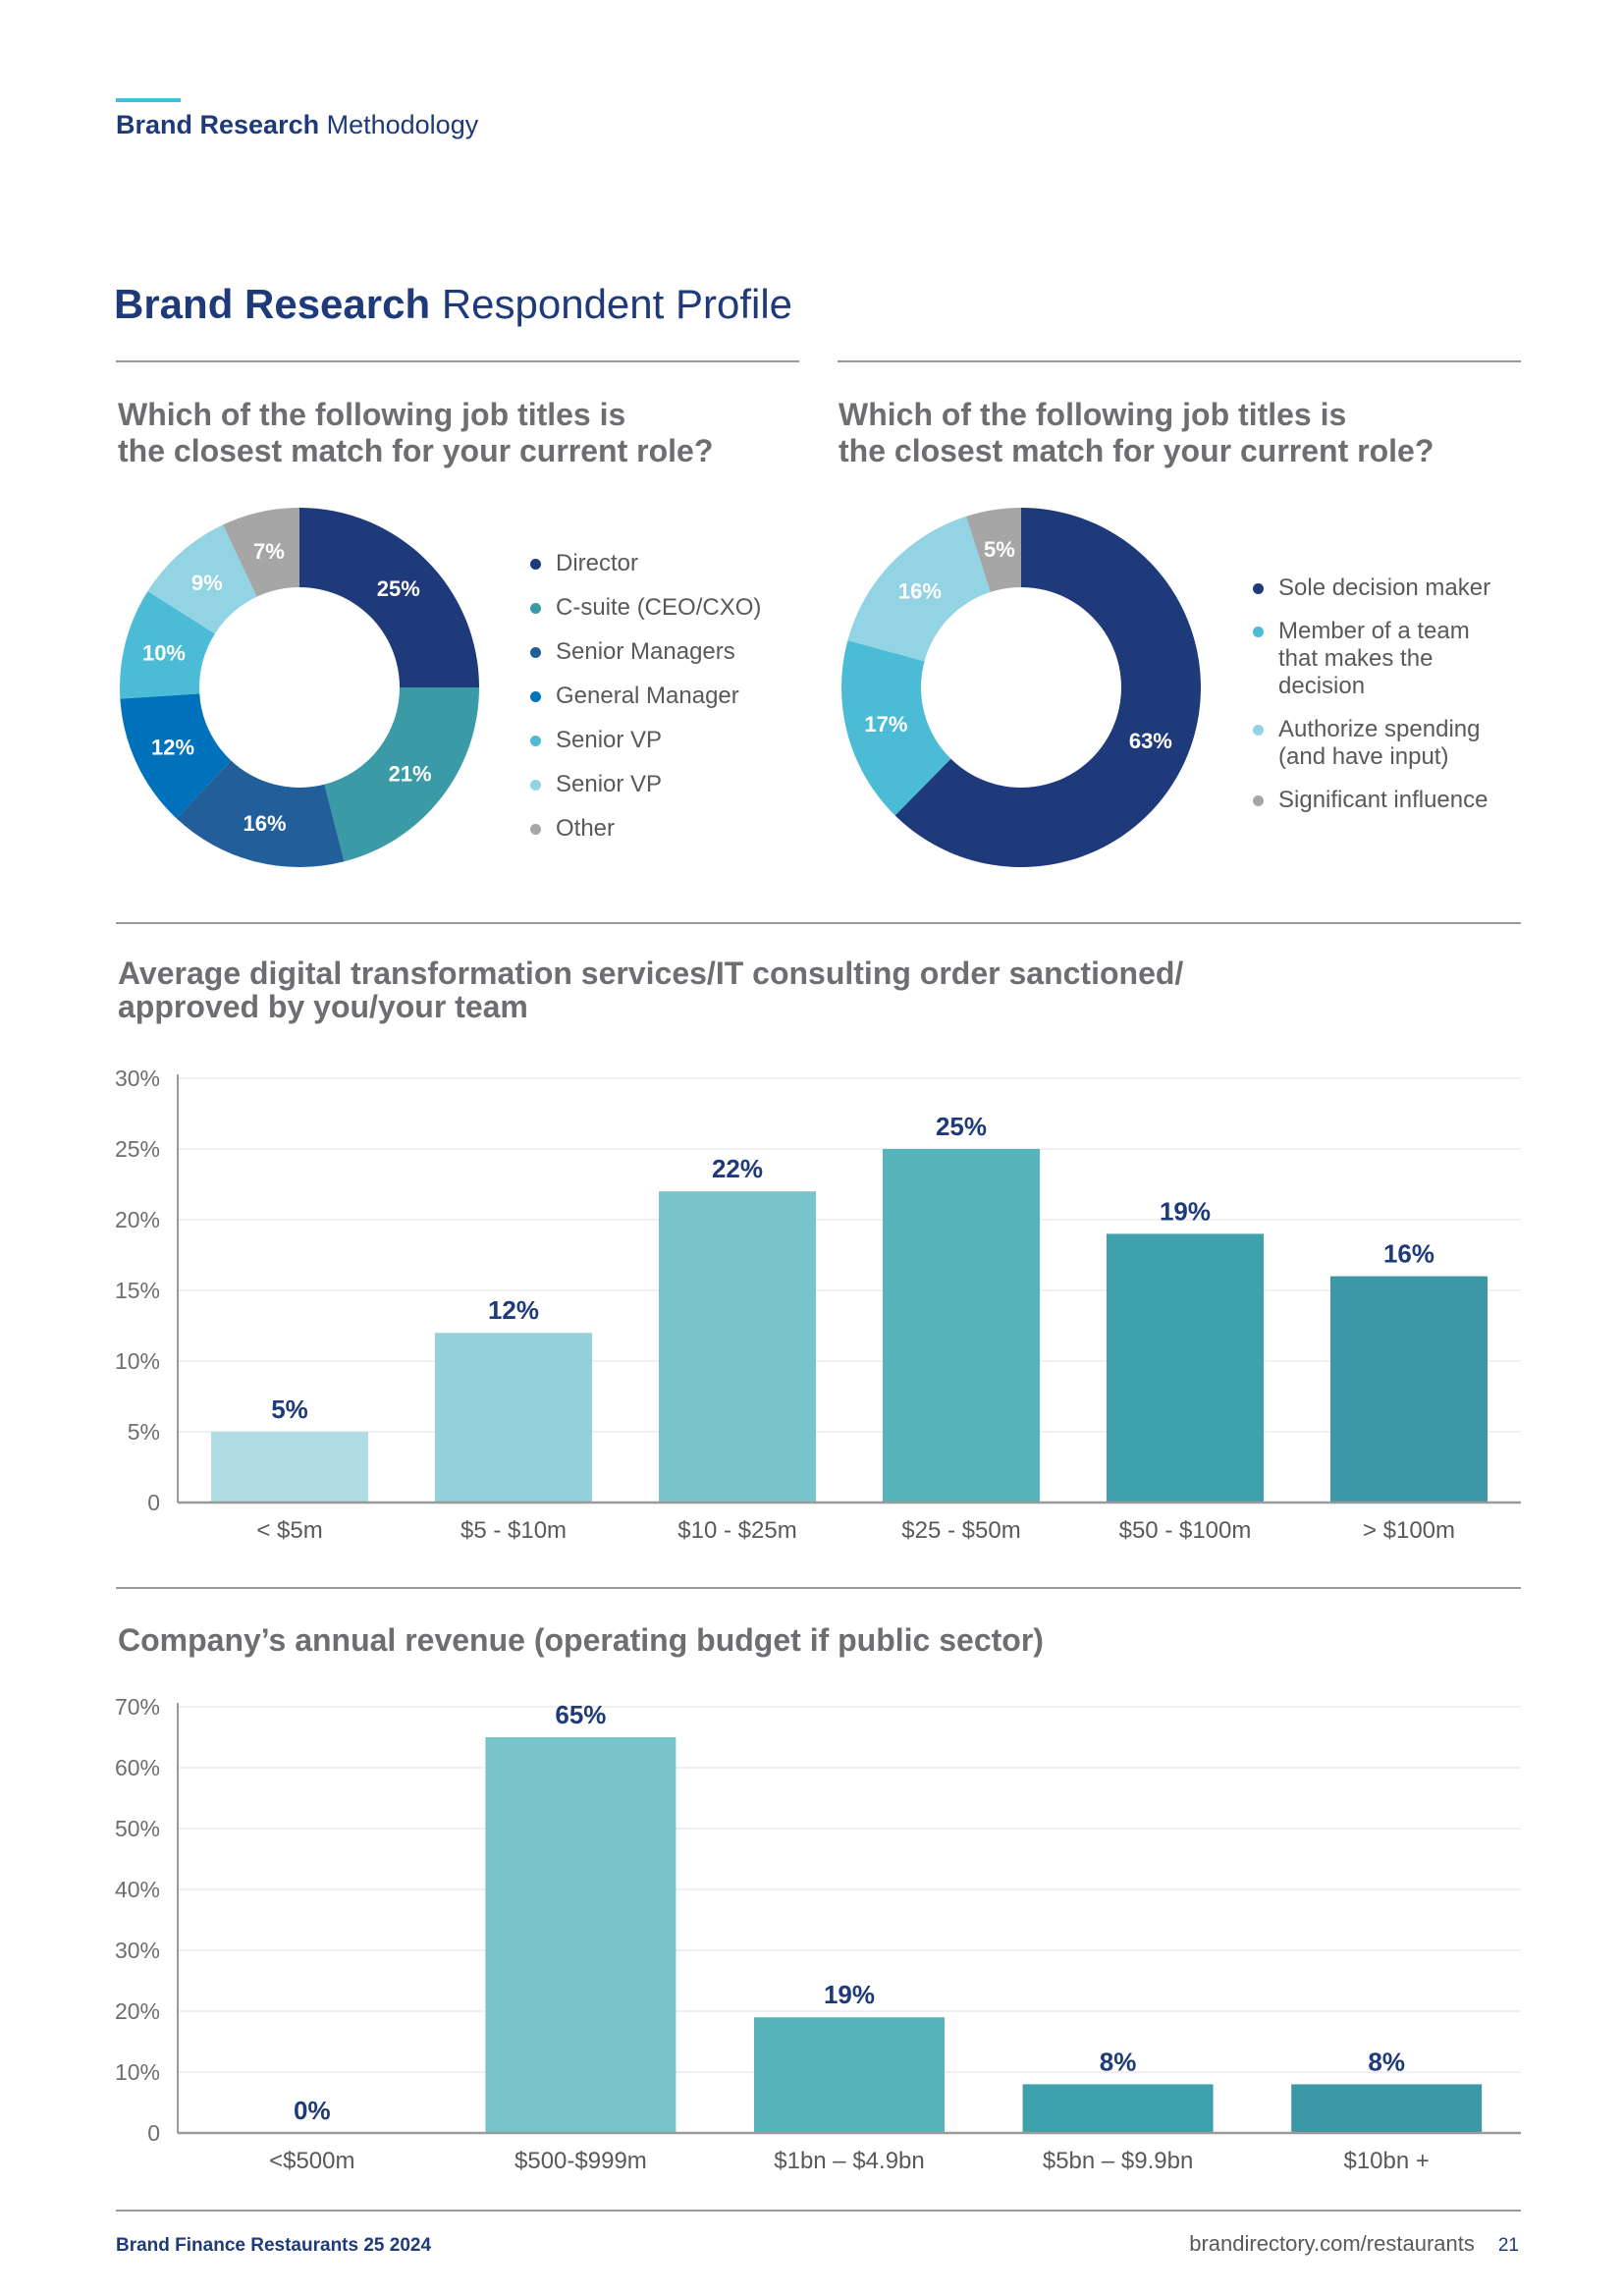  I want to click on legend-label: C-suite (CEO/CXO), so click(659, 607).